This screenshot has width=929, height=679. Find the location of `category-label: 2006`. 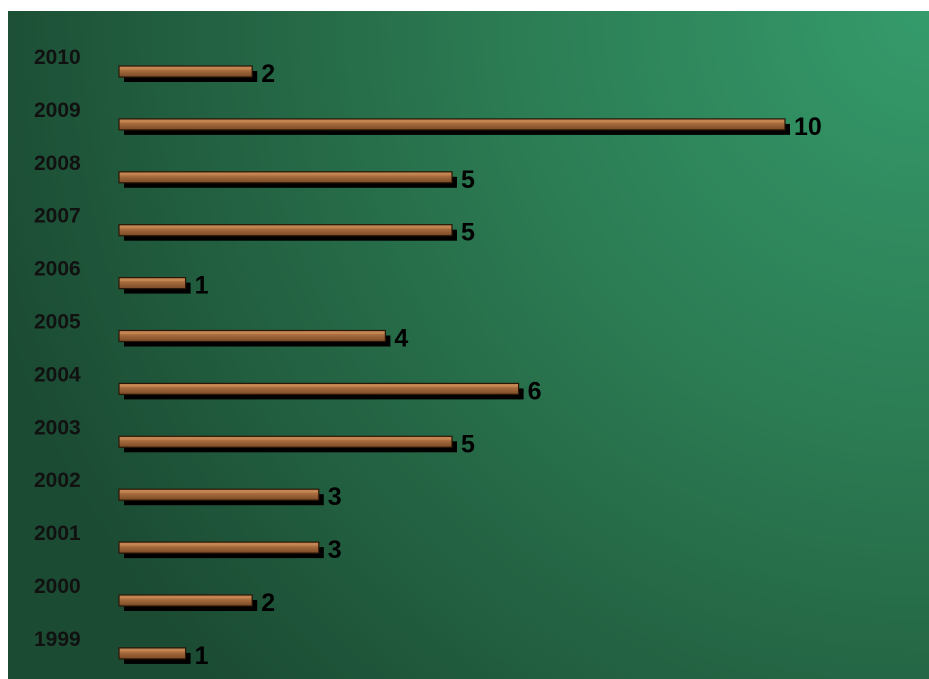

category-label: 2006 is located at coordinates (57, 269).